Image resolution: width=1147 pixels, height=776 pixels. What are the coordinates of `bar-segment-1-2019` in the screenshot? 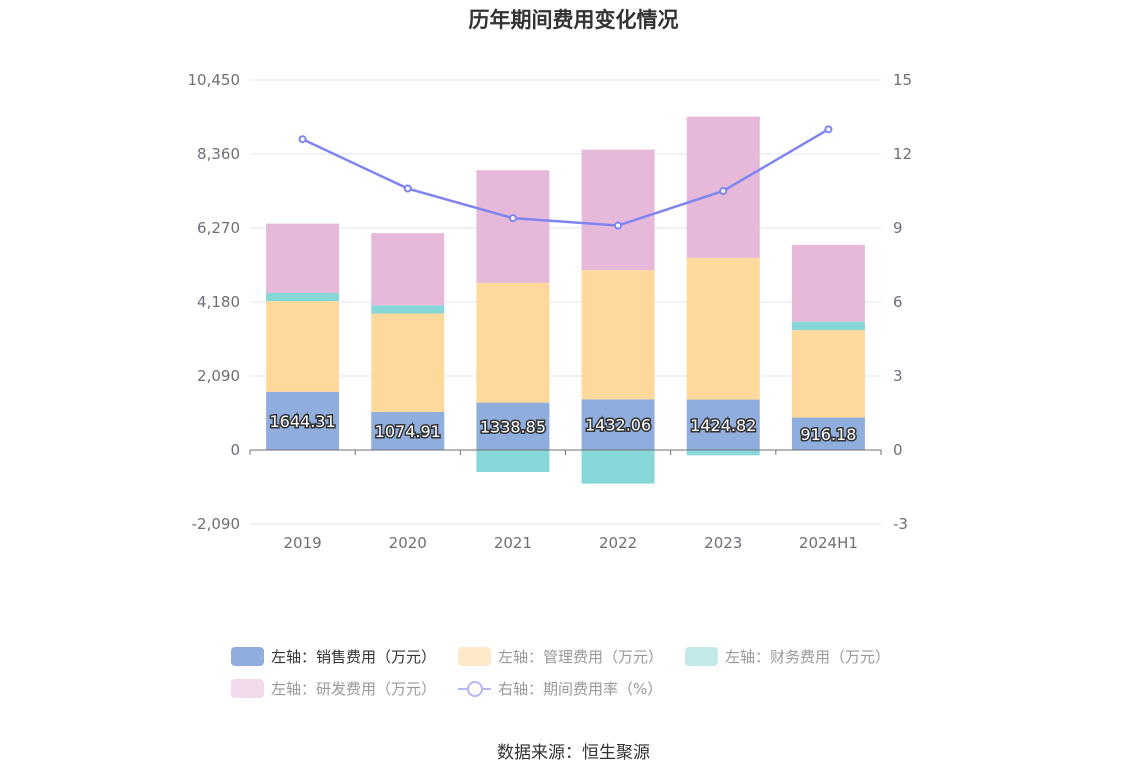 It's located at (303, 346).